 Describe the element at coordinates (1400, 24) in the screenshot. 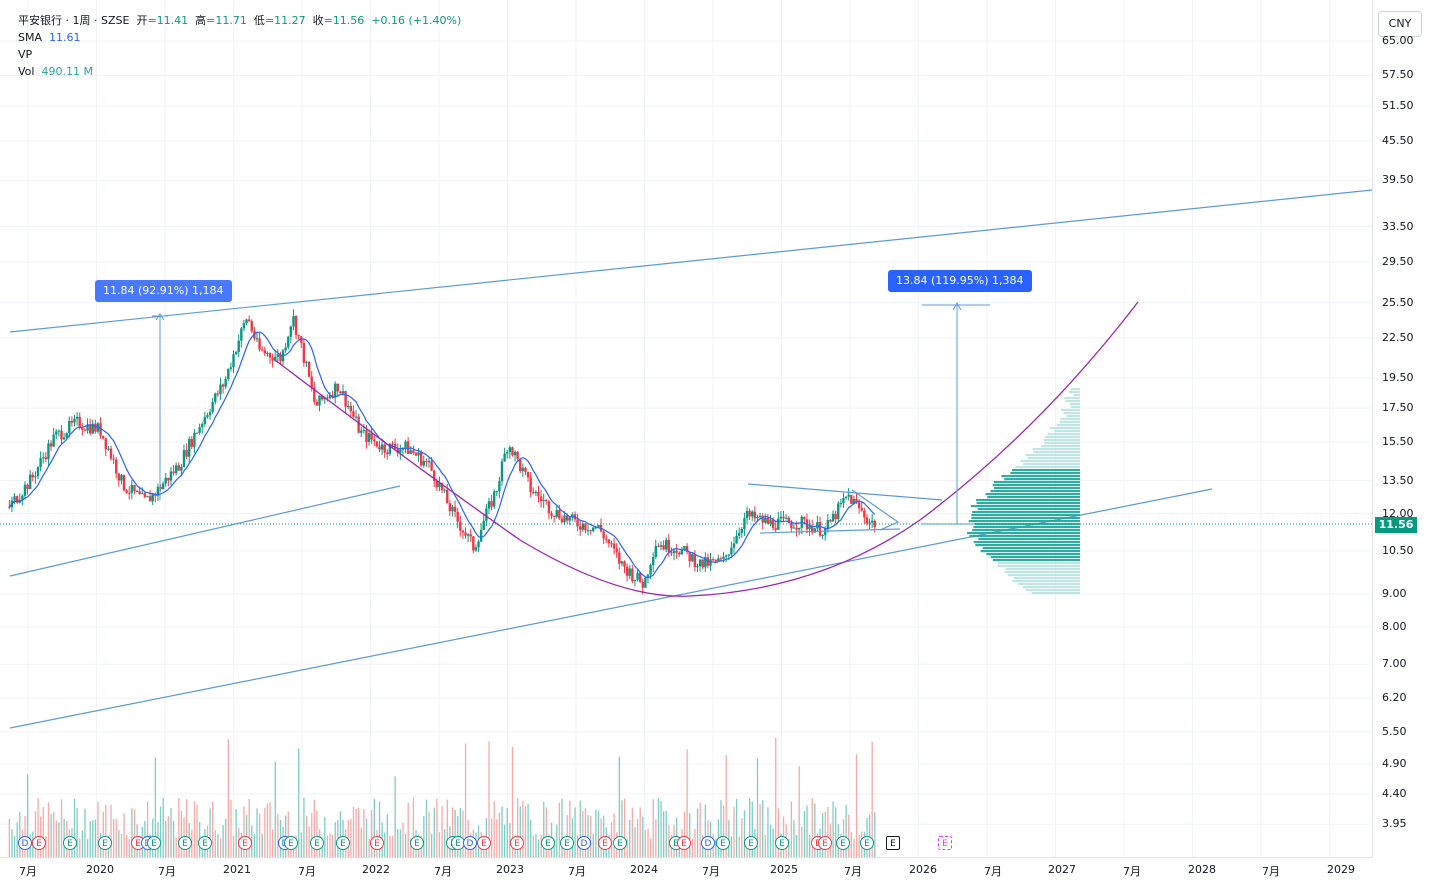

I see `currency-button: CNY` at that location.